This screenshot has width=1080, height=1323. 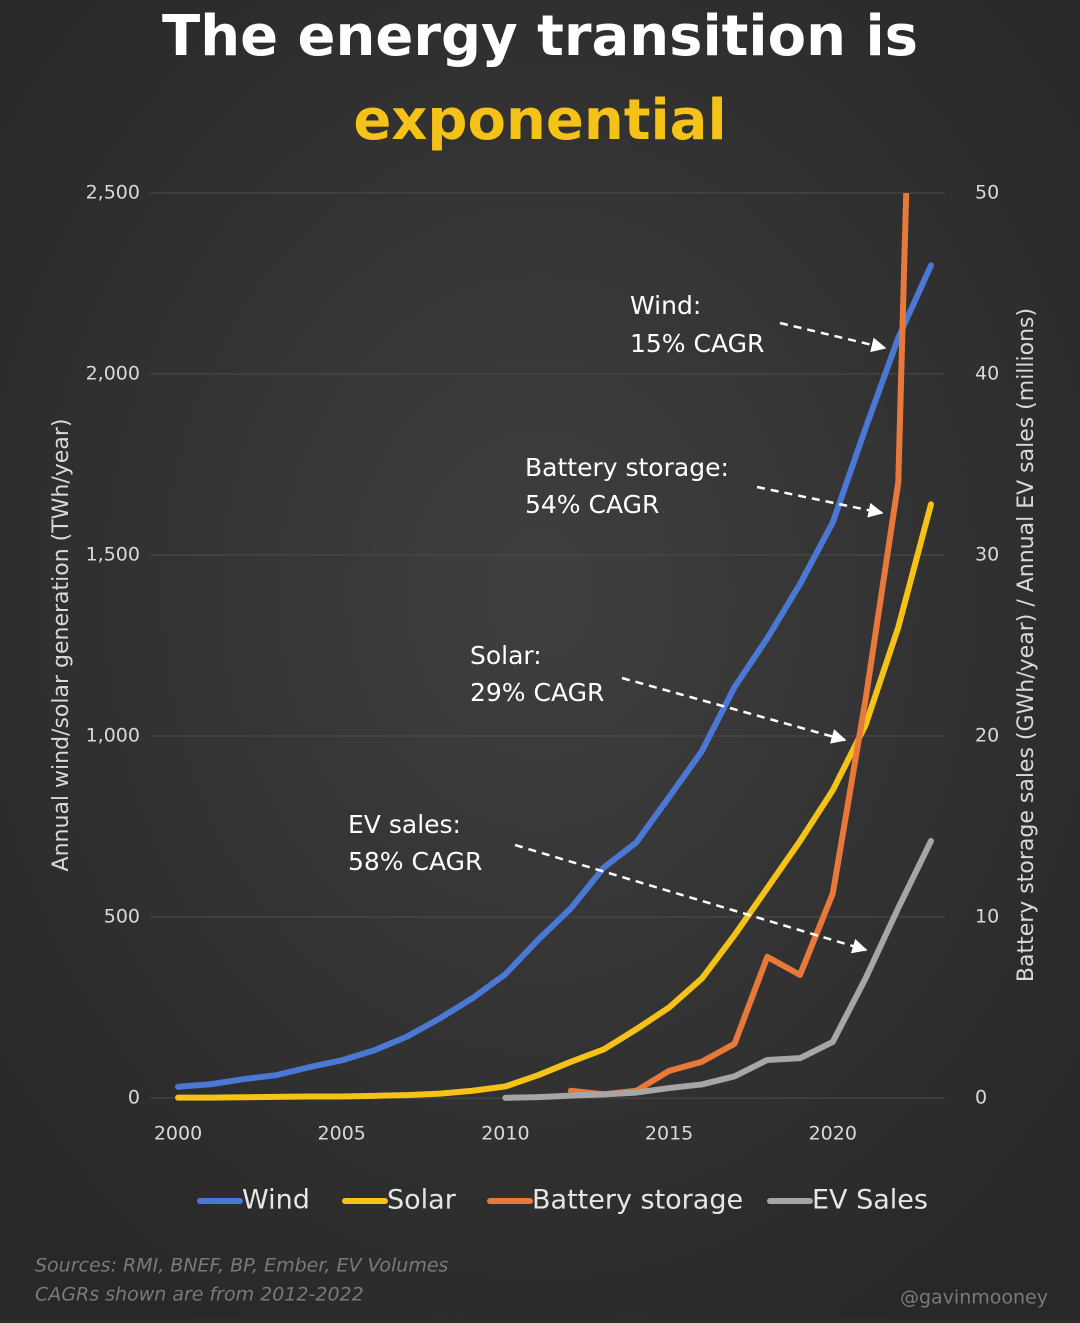 I want to click on y2-tick-label: 20, so click(x=987, y=736).